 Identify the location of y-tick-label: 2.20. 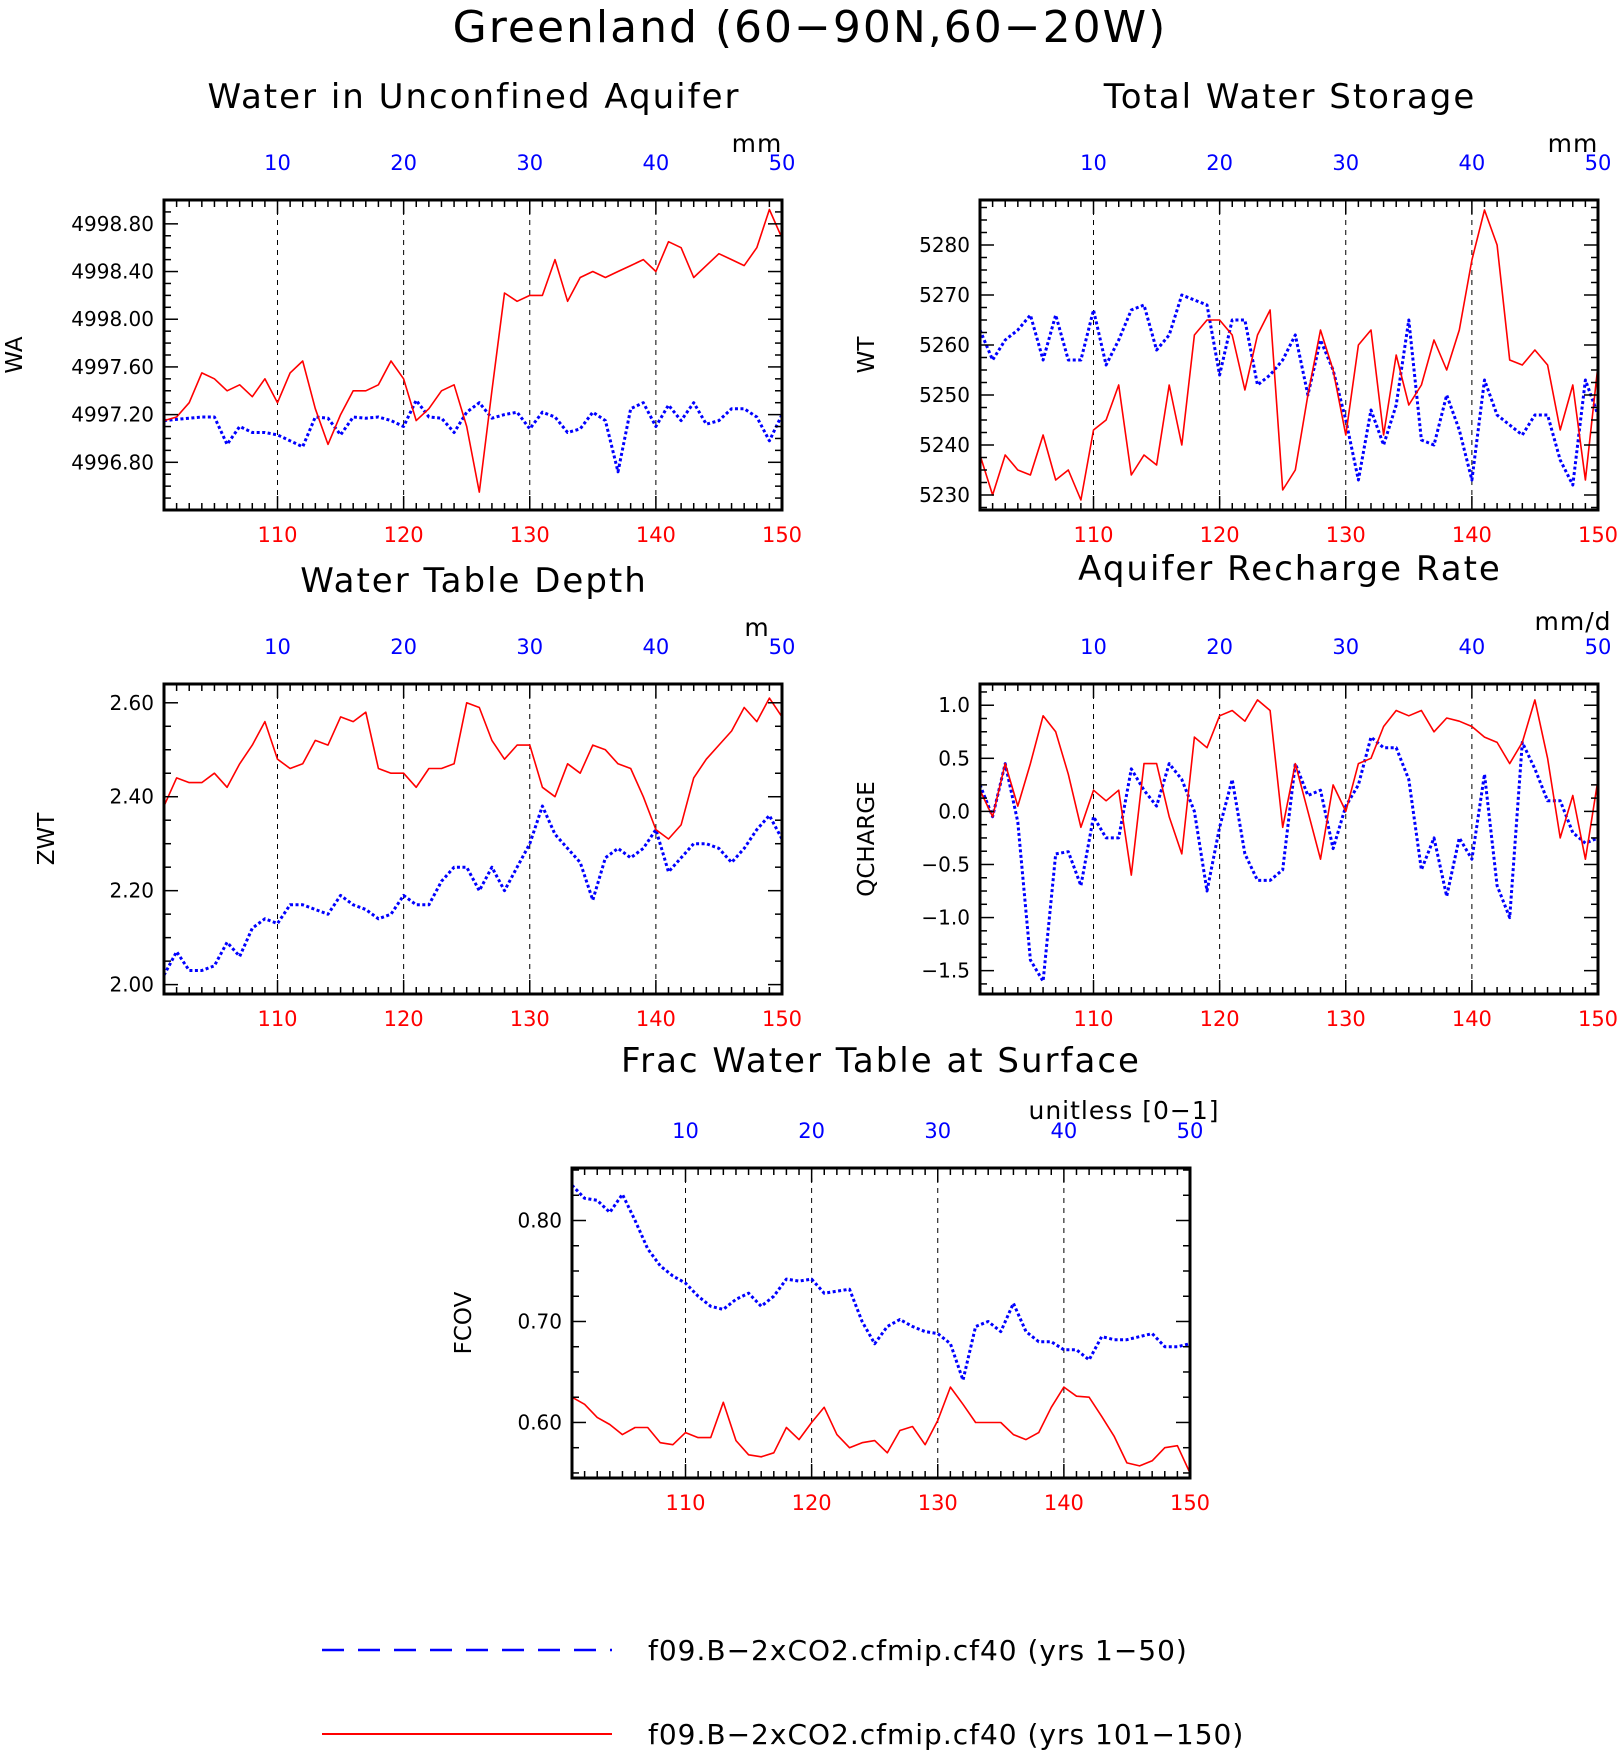
(131, 891).